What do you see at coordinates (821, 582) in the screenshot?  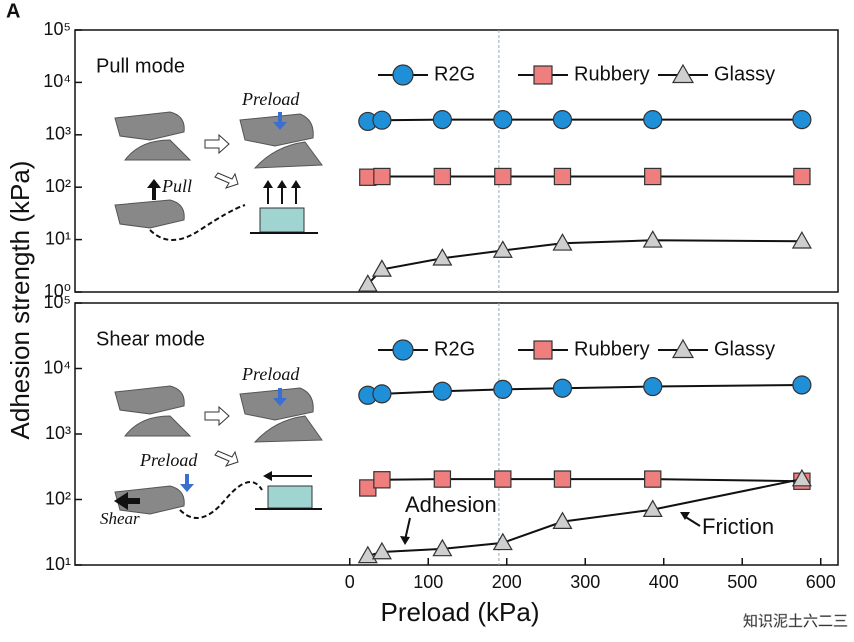 I see `x-tick-label: 600` at bounding box center [821, 582].